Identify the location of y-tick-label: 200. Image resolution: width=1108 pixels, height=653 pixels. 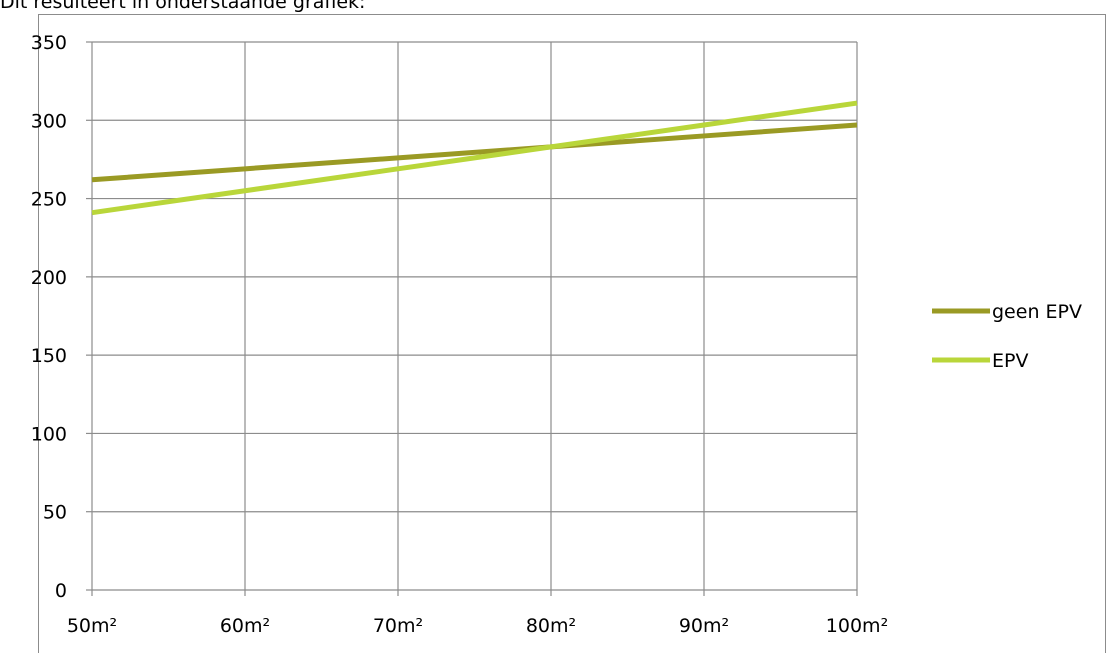
(49, 278).